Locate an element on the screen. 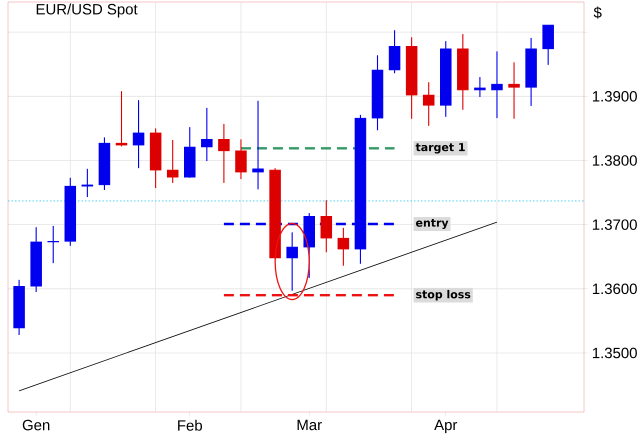  chart-title: EUR/USD Spot is located at coordinates (87, 11).